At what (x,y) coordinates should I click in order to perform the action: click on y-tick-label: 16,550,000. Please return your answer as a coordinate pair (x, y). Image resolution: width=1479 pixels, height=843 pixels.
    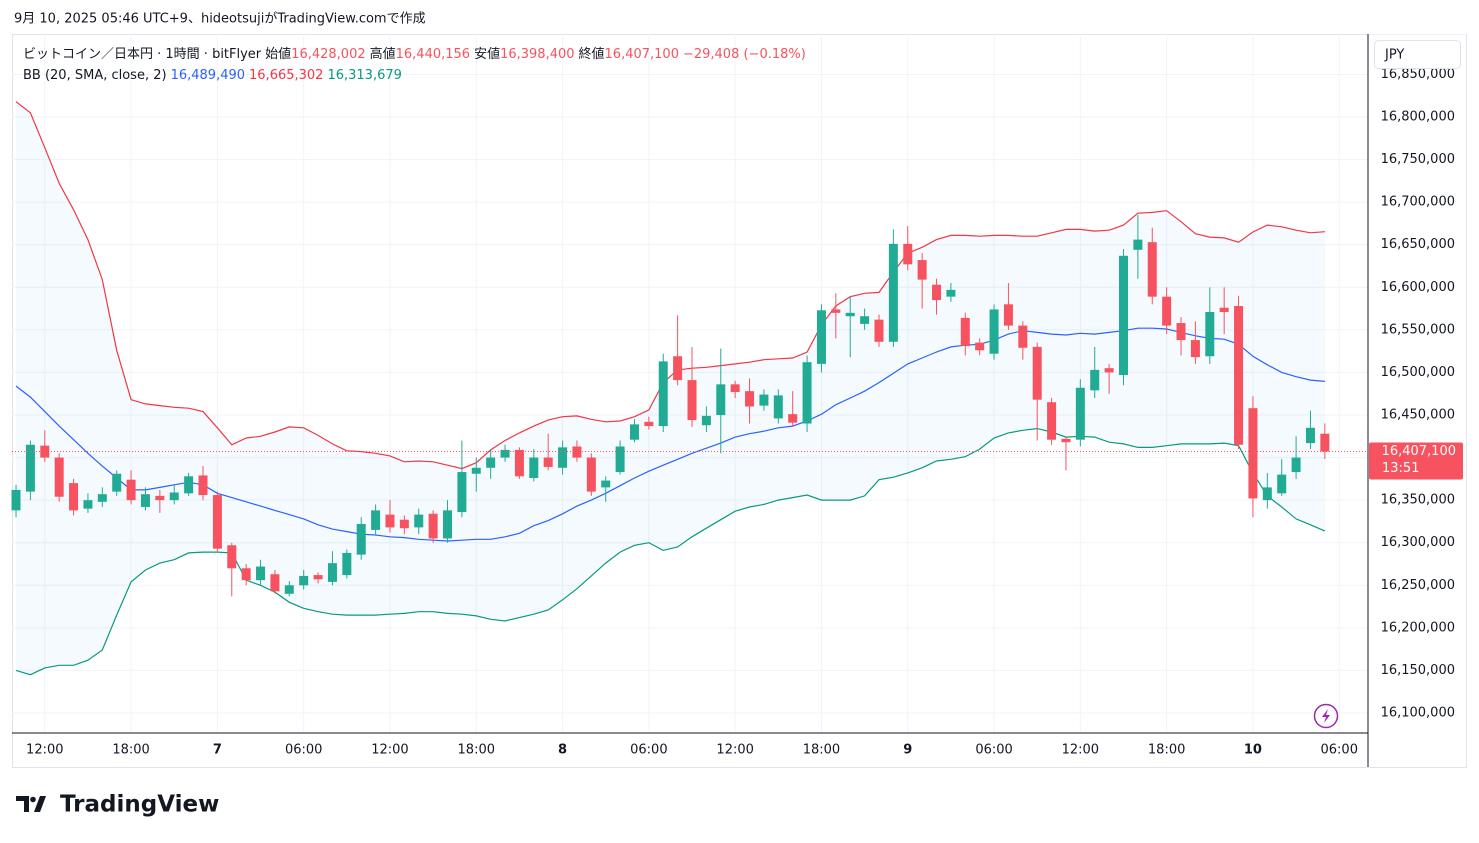
    Looking at the image, I should click on (1418, 329).